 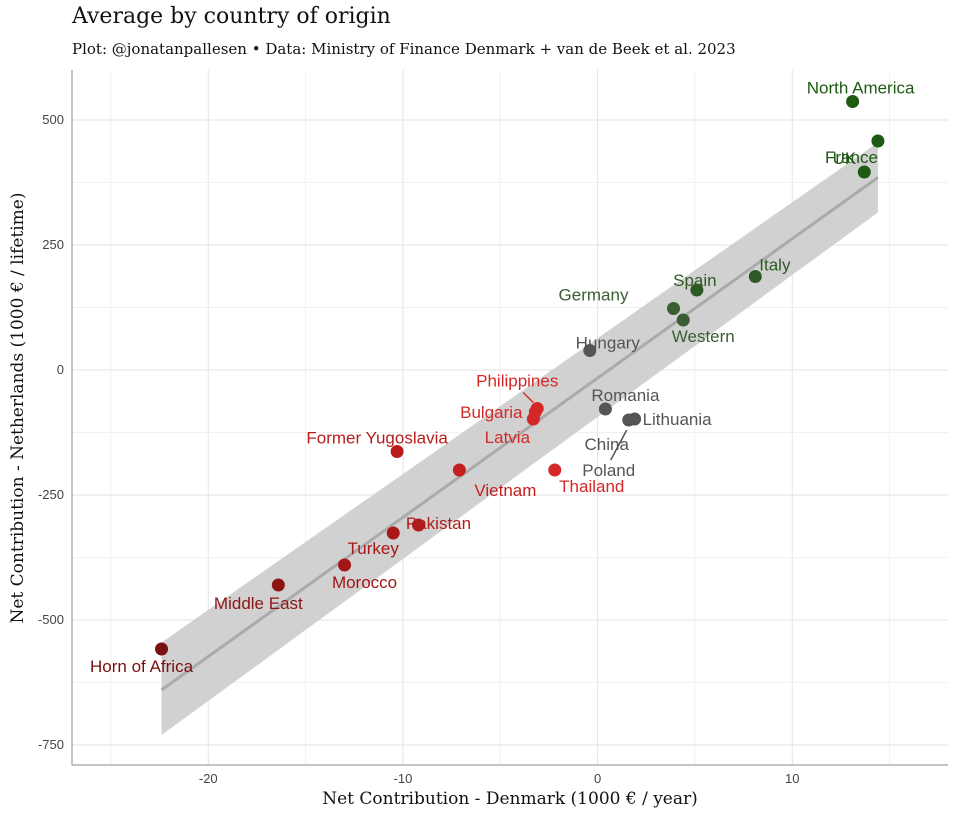 What do you see at coordinates (364, 582) in the screenshot?
I see `point-label: Morocco` at bounding box center [364, 582].